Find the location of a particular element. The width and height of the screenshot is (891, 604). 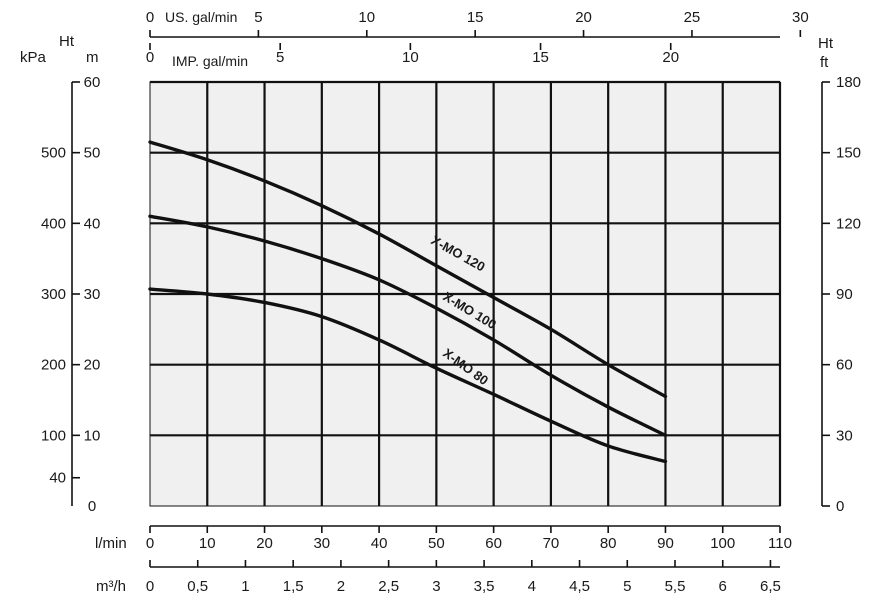

usgal-tick-label: 30 is located at coordinates (800, 17).